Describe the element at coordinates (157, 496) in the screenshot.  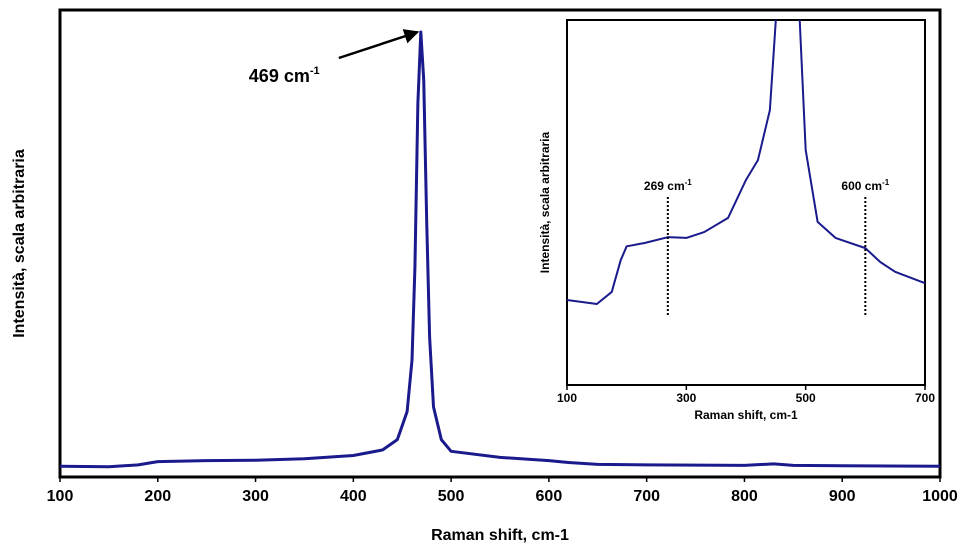
I see `x-tick-label: 200` at that location.